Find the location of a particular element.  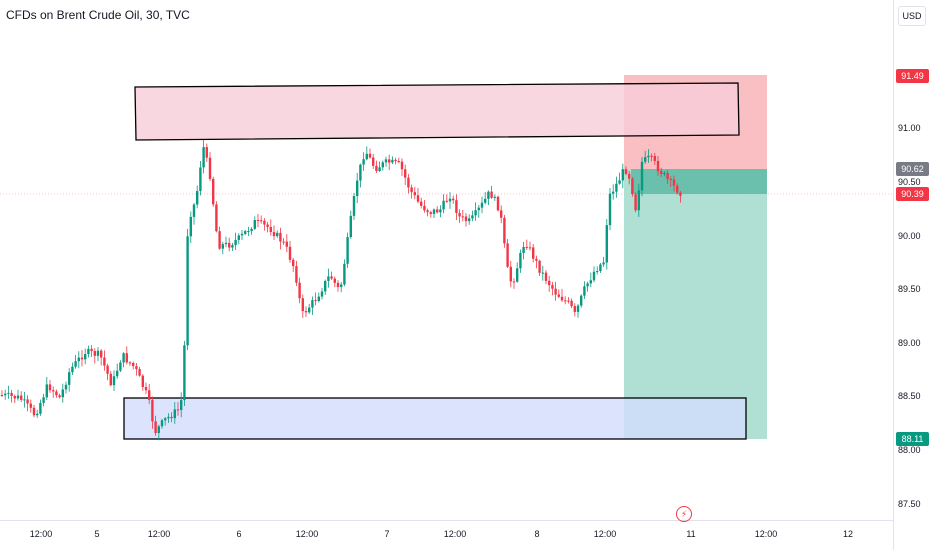

entry-price-tag: 90.62 is located at coordinates (912, 169).